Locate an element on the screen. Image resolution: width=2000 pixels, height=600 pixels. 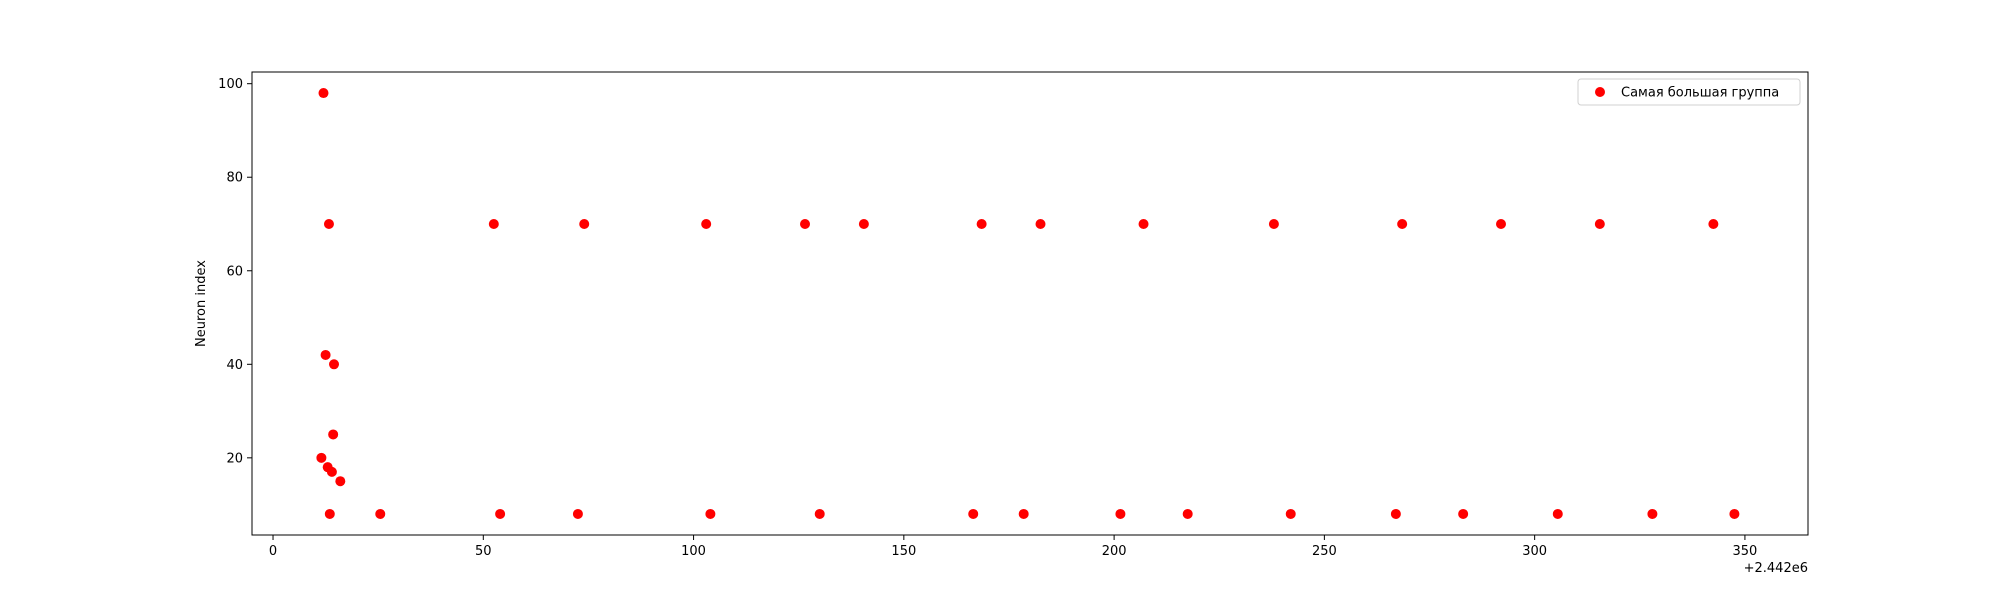
x-tick-label: 0 is located at coordinates (273, 551).